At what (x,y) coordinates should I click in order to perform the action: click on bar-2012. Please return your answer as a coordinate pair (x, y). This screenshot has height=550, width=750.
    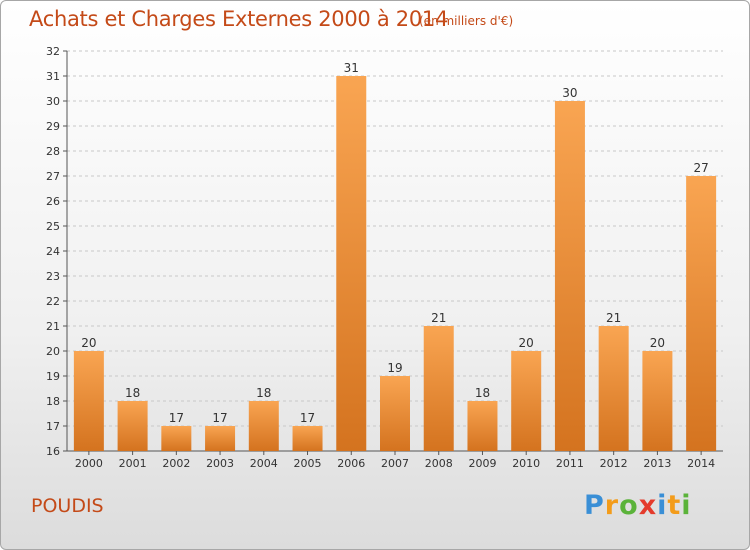
    Looking at the image, I should click on (613, 388).